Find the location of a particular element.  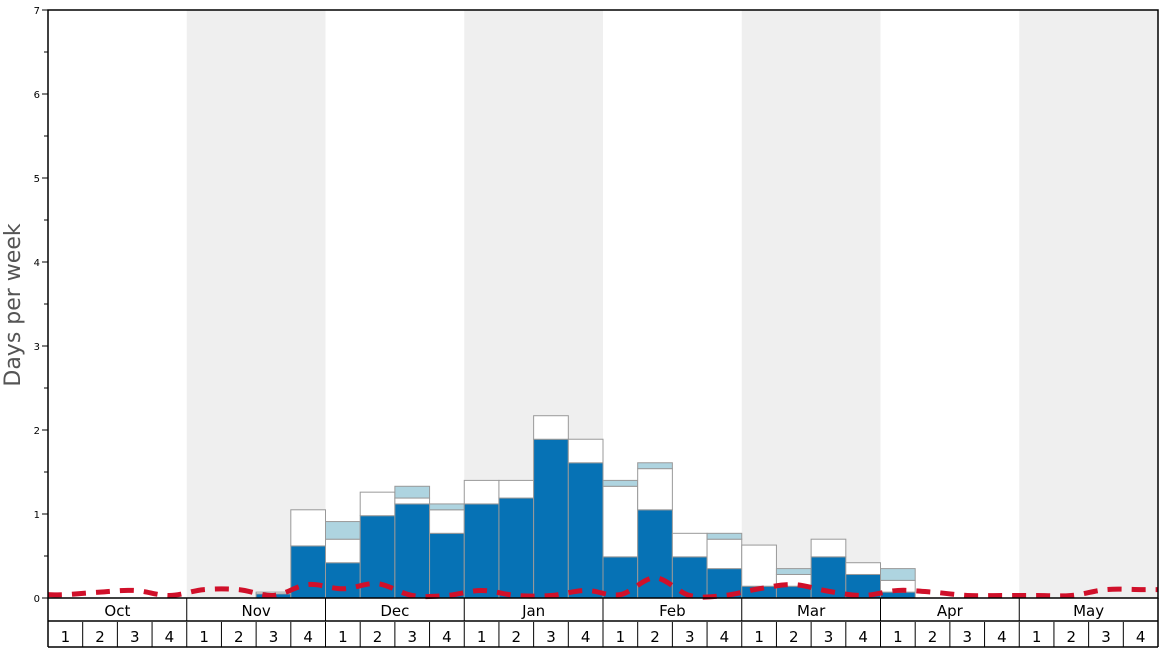

month-band-nov is located at coordinates (256, 304).